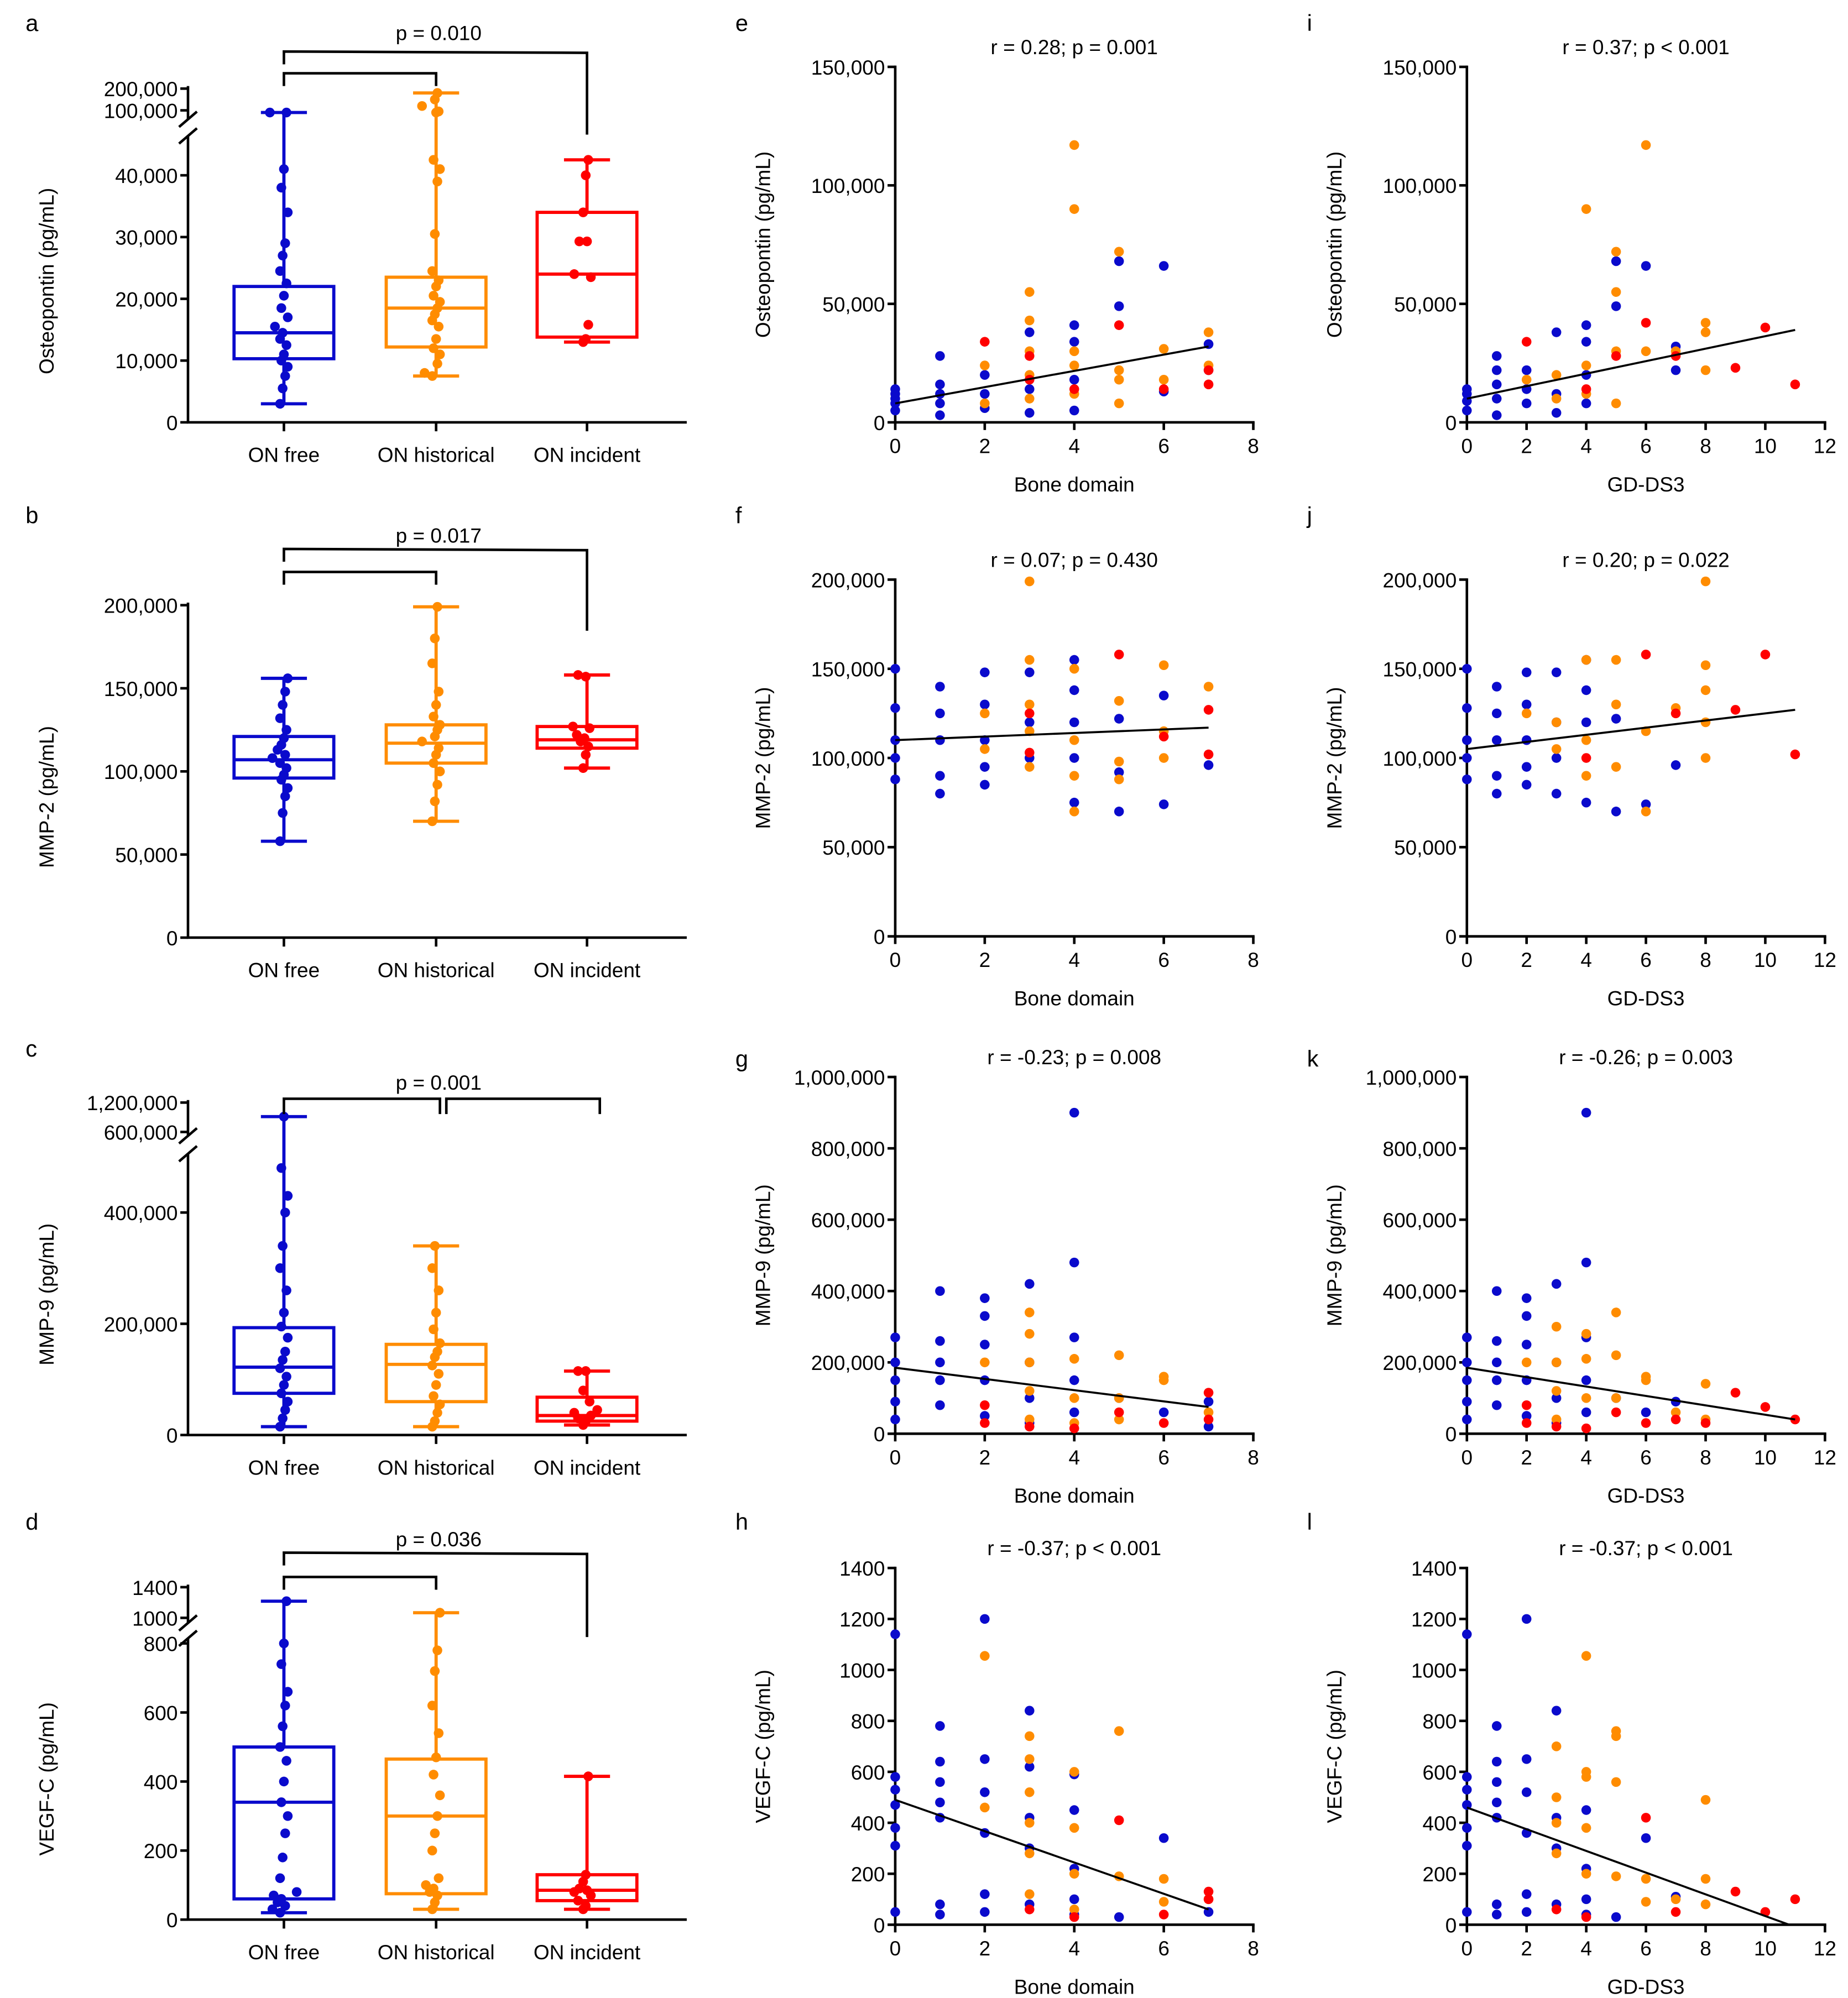  What do you see at coordinates (862, 1619) in the screenshot?
I see `y-tick-label: 1200` at bounding box center [862, 1619].